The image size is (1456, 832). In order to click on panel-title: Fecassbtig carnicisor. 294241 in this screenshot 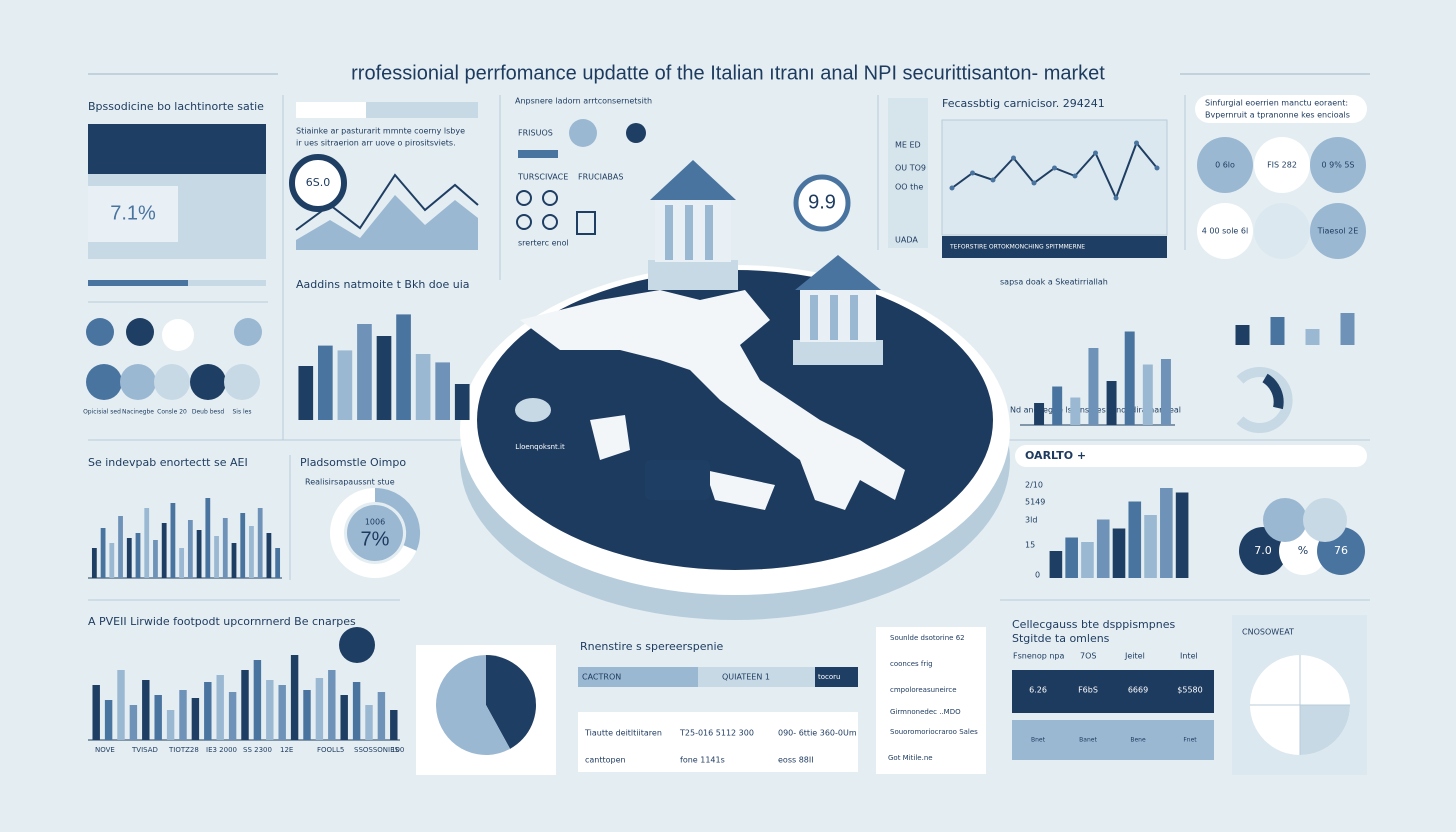, I will do `click(1023, 103)`.